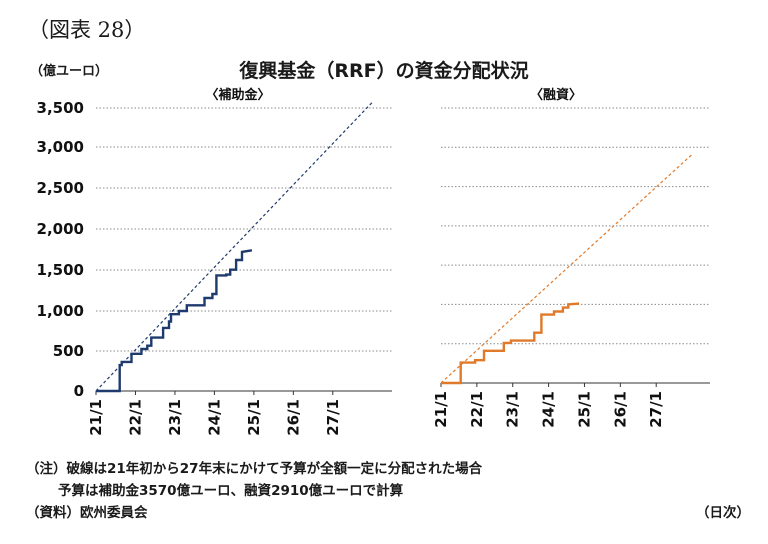 Image resolution: width=768 pixels, height=544 pixels. What do you see at coordinates (174, 321) in the screenshot?
I see `cumulative-line-grants` at bounding box center [174, 321].